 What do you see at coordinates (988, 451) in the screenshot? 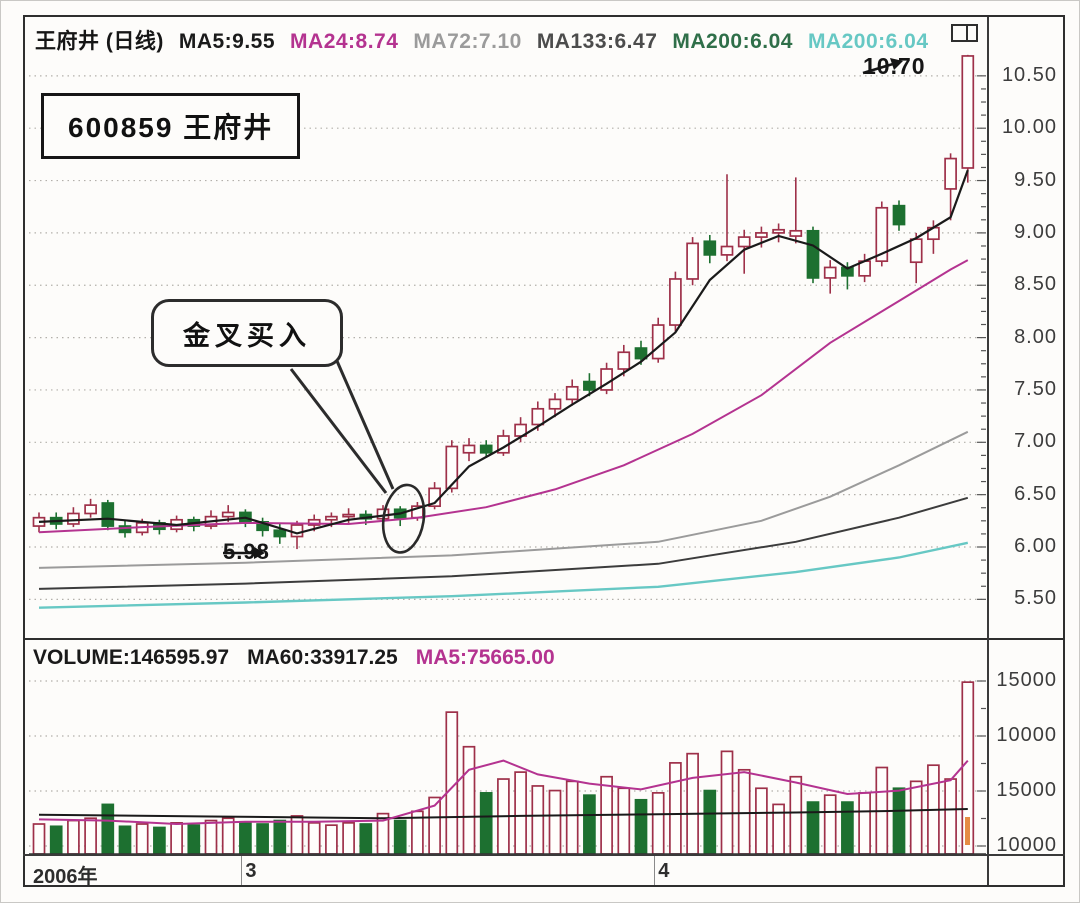
I see `plot-right-border` at bounding box center [988, 451].